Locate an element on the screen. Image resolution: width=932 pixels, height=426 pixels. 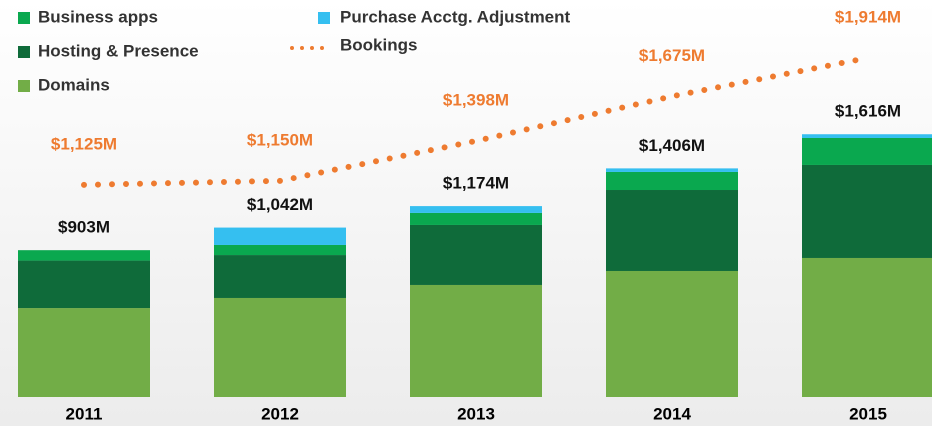
total-label: $903M is located at coordinates (84, 227).